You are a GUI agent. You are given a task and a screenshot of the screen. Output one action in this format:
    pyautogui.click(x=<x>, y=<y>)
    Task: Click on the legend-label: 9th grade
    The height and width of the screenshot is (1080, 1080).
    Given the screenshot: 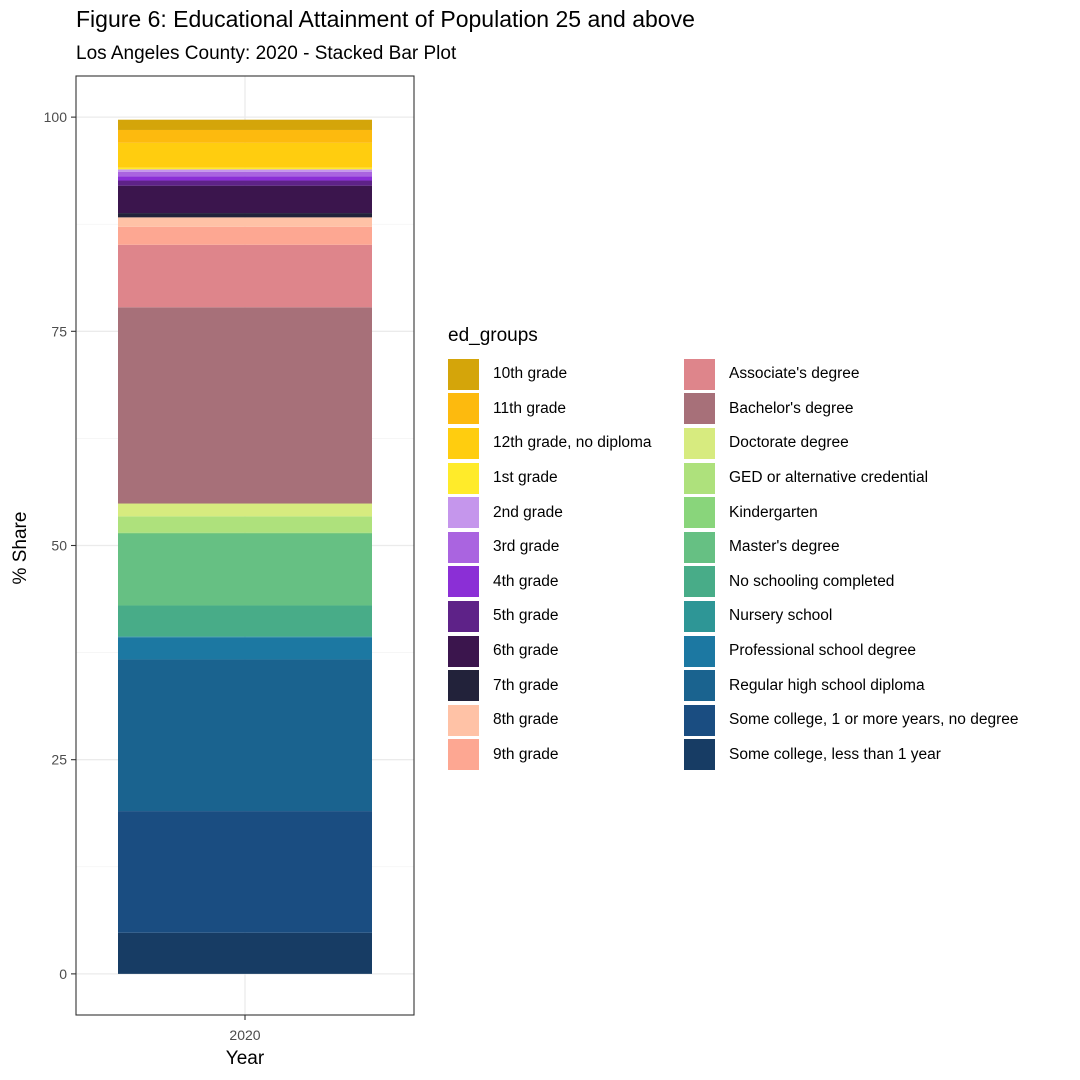 What is the action you would take?
    pyautogui.click(x=526, y=754)
    